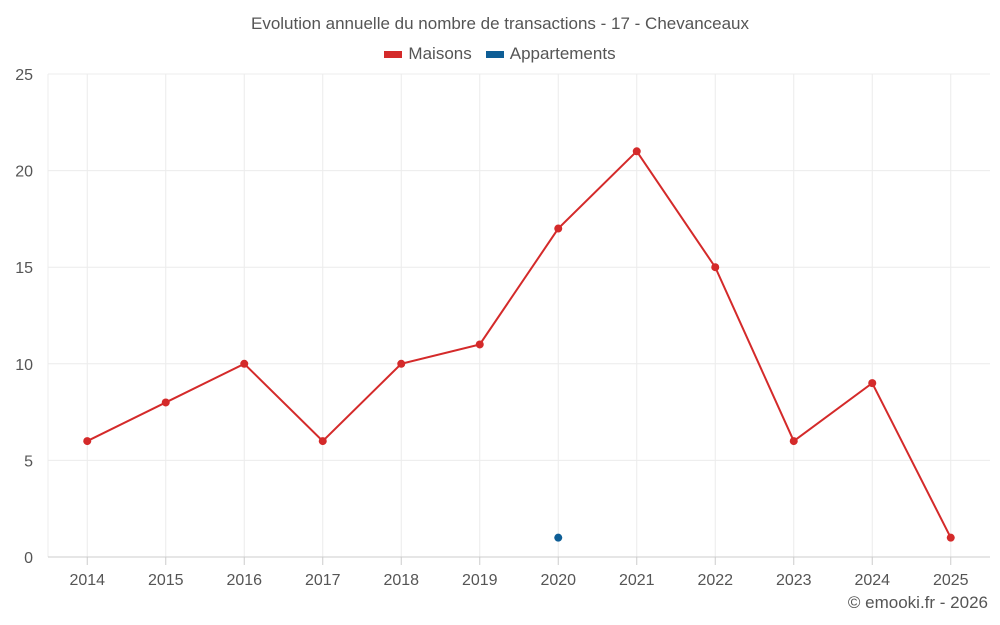 This screenshot has height=625, width=1000. Describe the element at coordinates (562, 53) in the screenshot. I see `legend-label-appartements: Appartements` at that location.